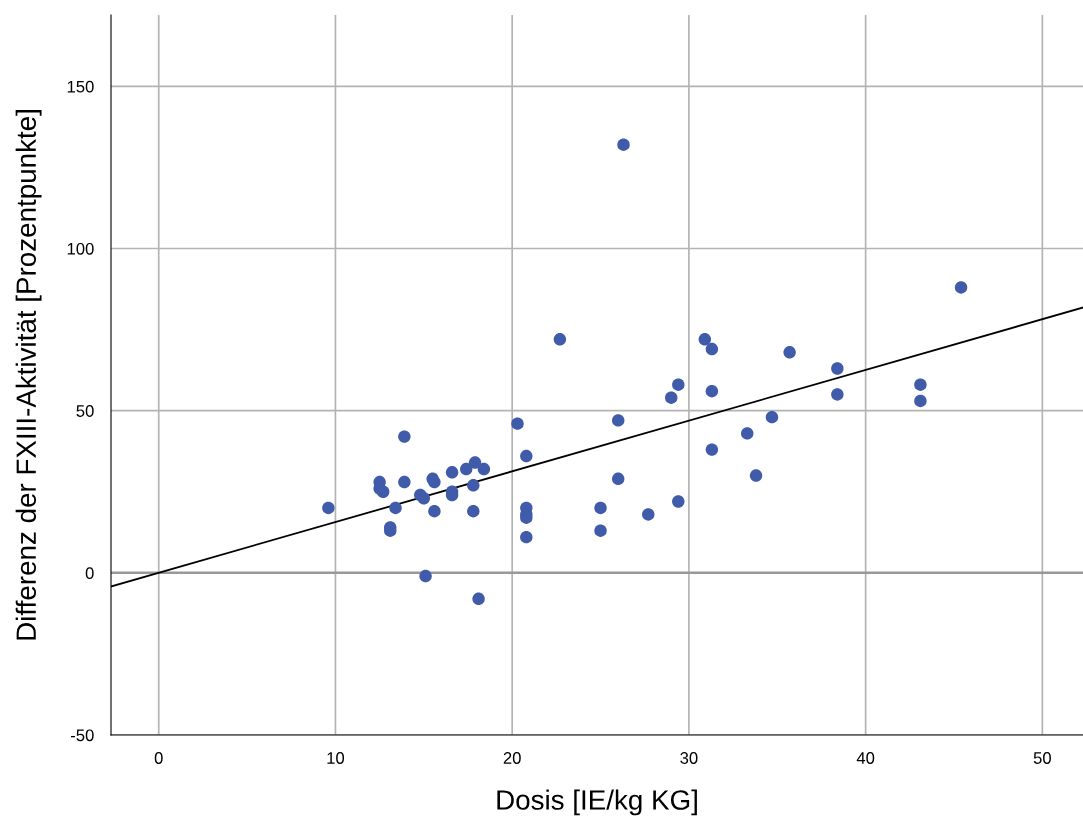  What do you see at coordinates (28, 375) in the screenshot?
I see `y-axis-title: Differenz der FXIII-Aktivität [Prozentpunkte]` at bounding box center [28, 375].